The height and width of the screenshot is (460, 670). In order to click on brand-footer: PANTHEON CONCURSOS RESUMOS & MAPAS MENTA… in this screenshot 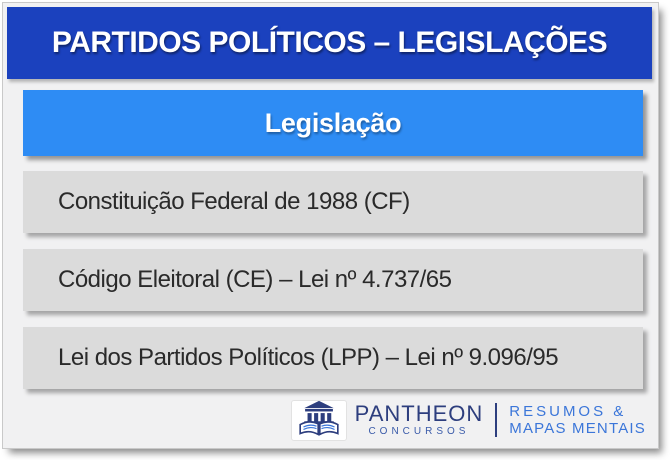, I will do `click(468, 420)`.